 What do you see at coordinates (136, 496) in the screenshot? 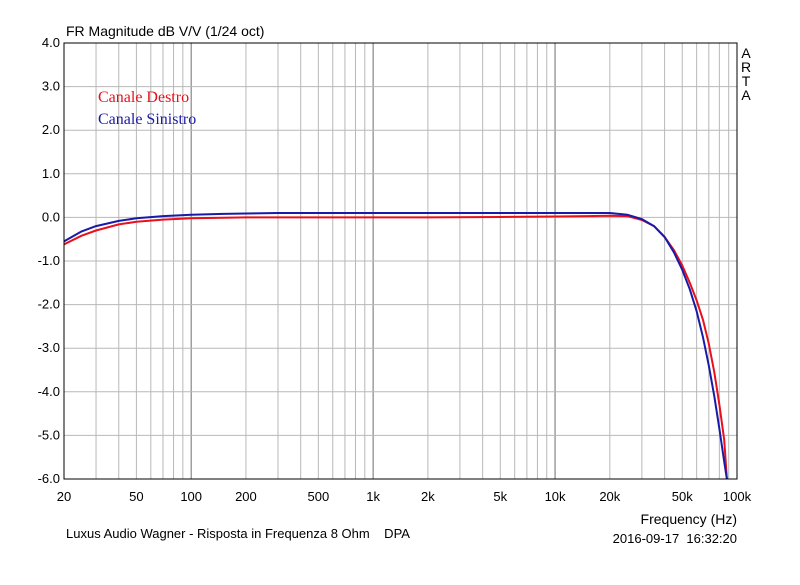
I see `x-tick-label: 50` at bounding box center [136, 496].